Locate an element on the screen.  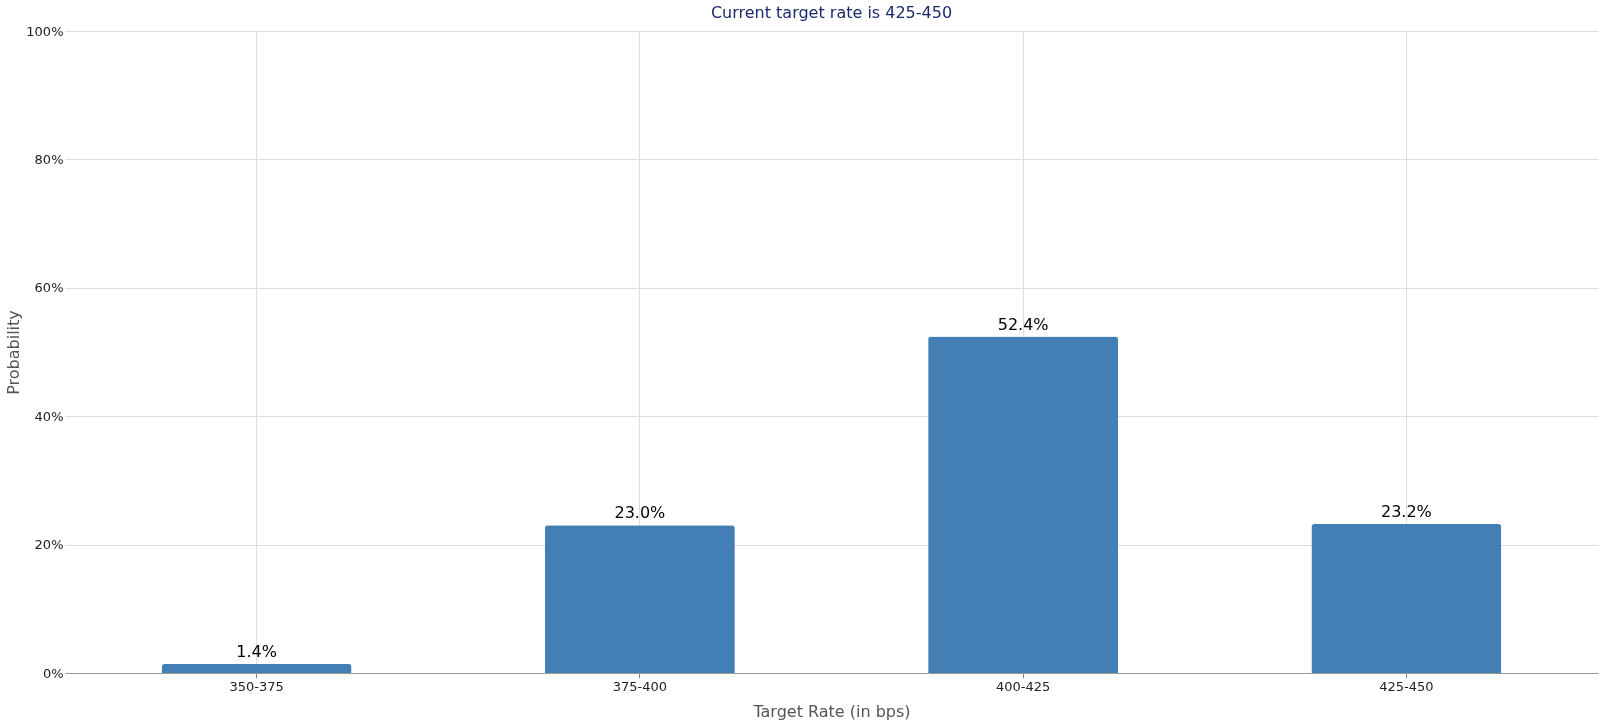
y-tick-label: 80% is located at coordinates (49, 159).